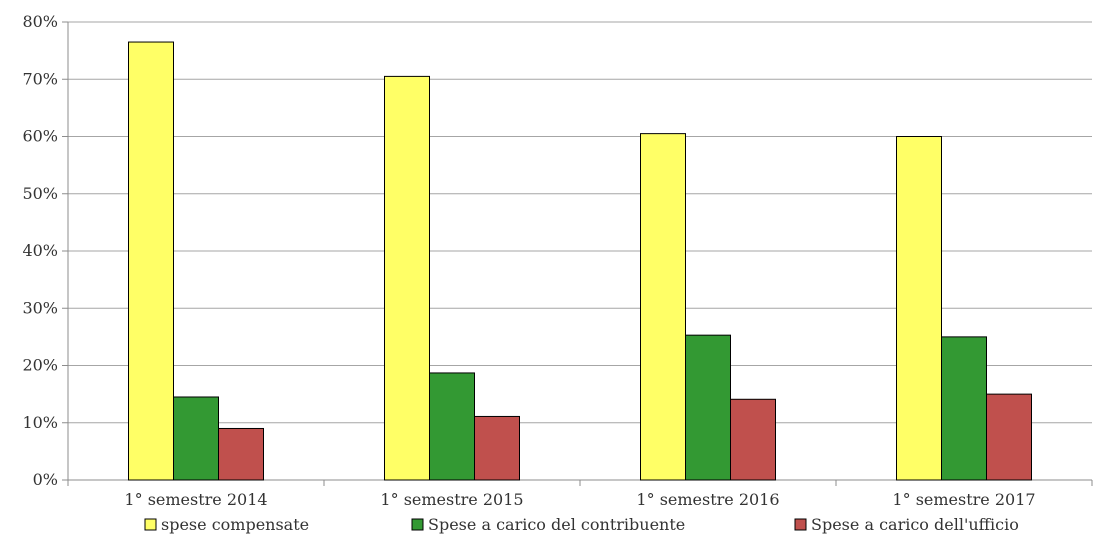 Image resolution: width=1110 pixels, height=552 pixels. I want to click on legend-label: Spese a carico dell'ufficio, so click(915, 524).